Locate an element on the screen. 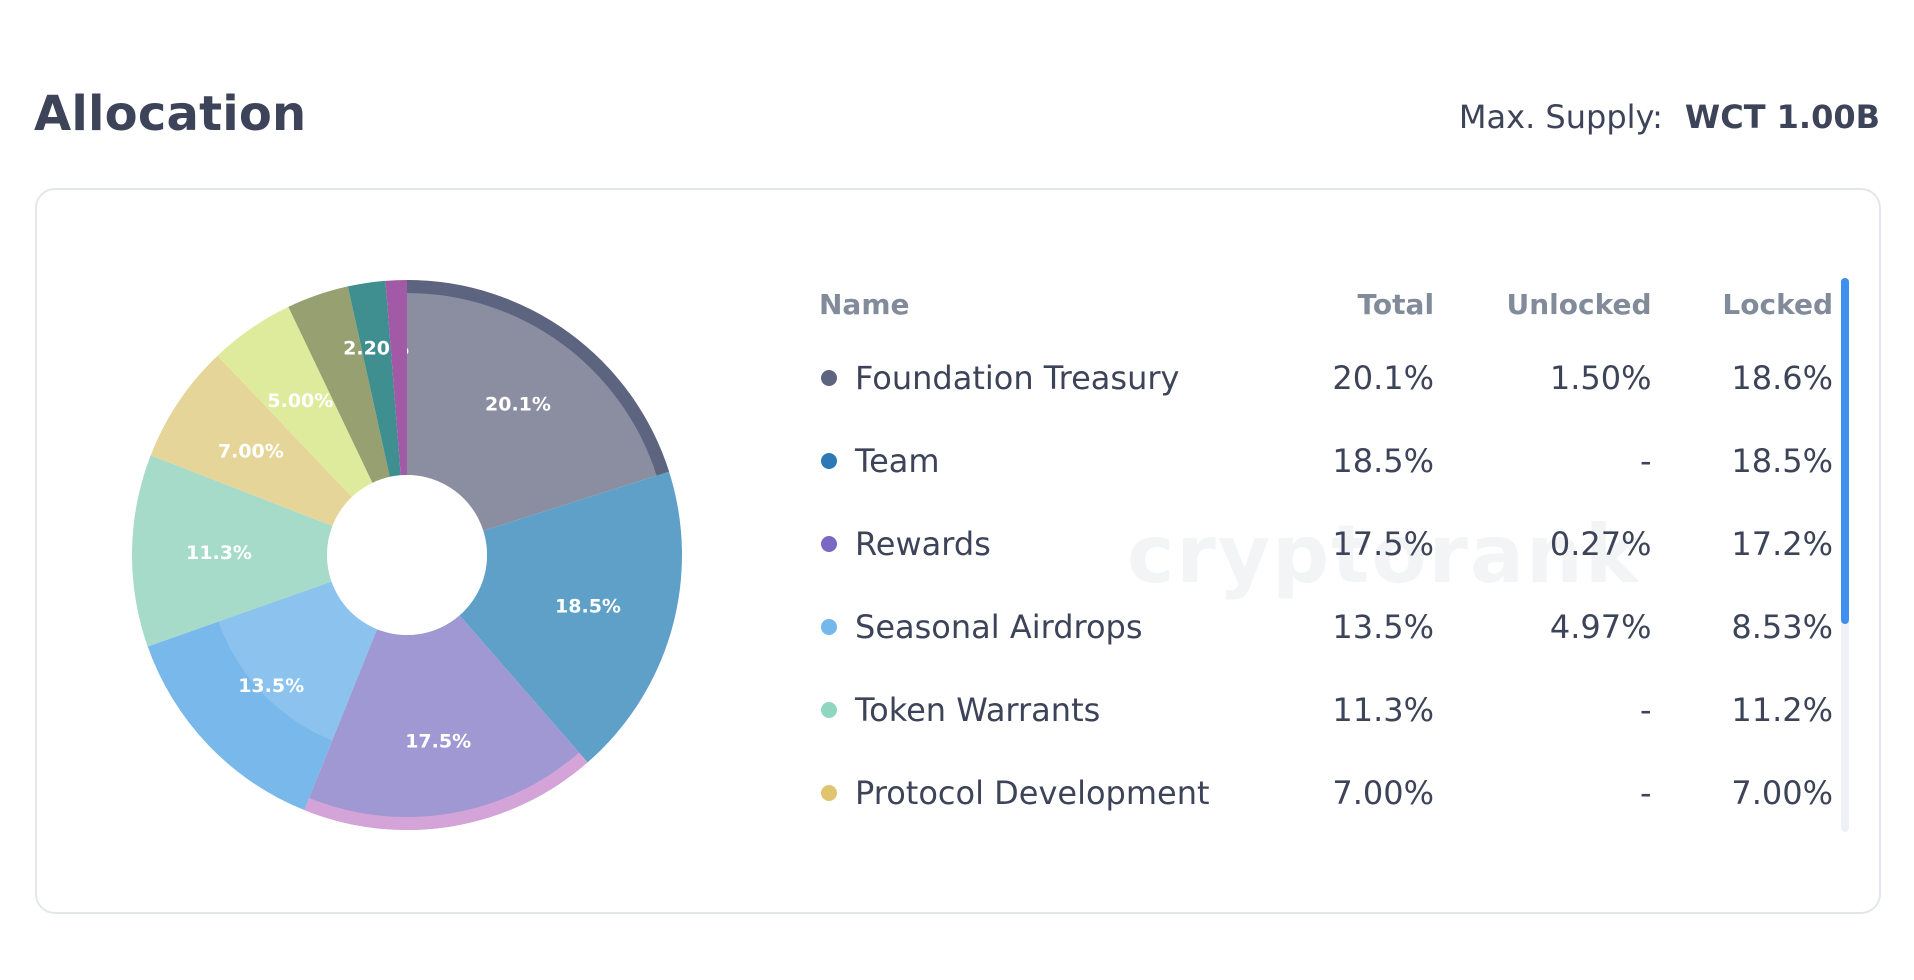  row-locked: 18.5% is located at coordinates (1782, 460).